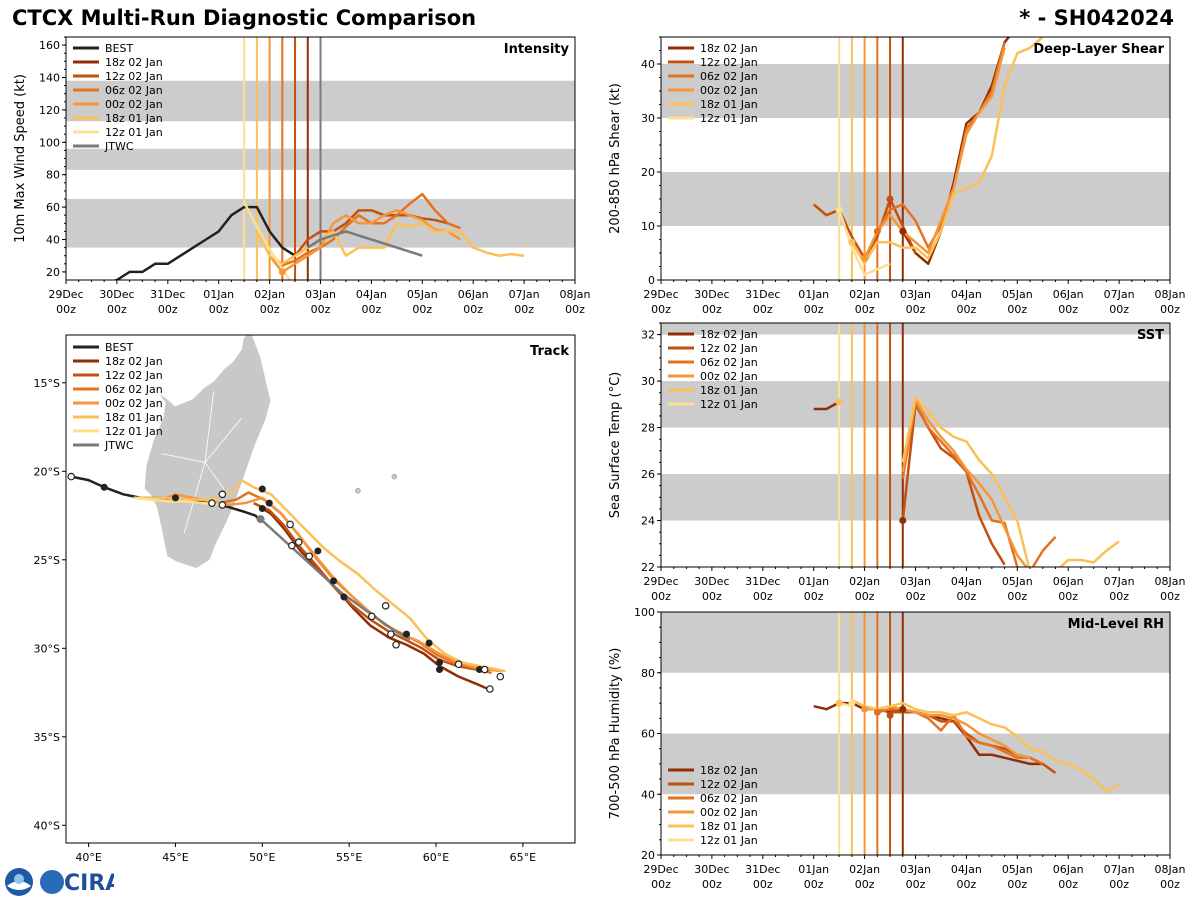 Image resolution: width=1200 pixels, height=900 pixels. What do you see at coordinates (358, 491) in the screenshot?
I see `island-reunion` at bounding box center [358, 491].